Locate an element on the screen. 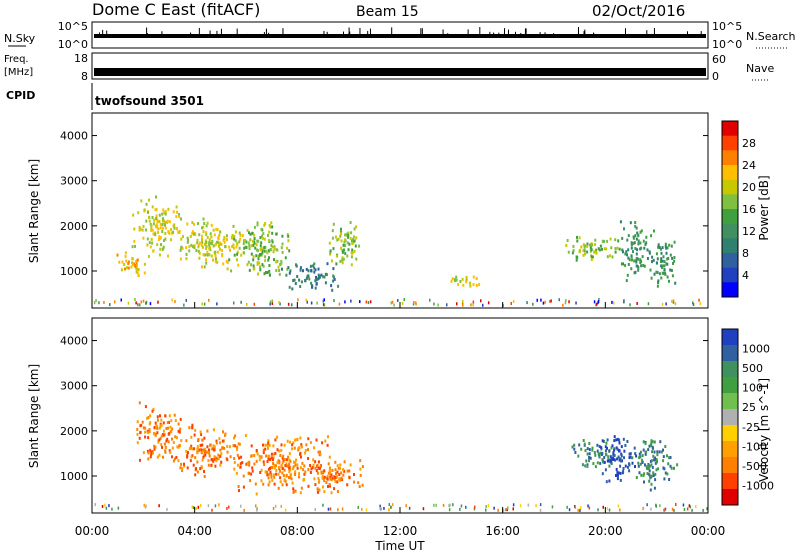  x-axis-label: Time UT is located at coordinates (399, 546).